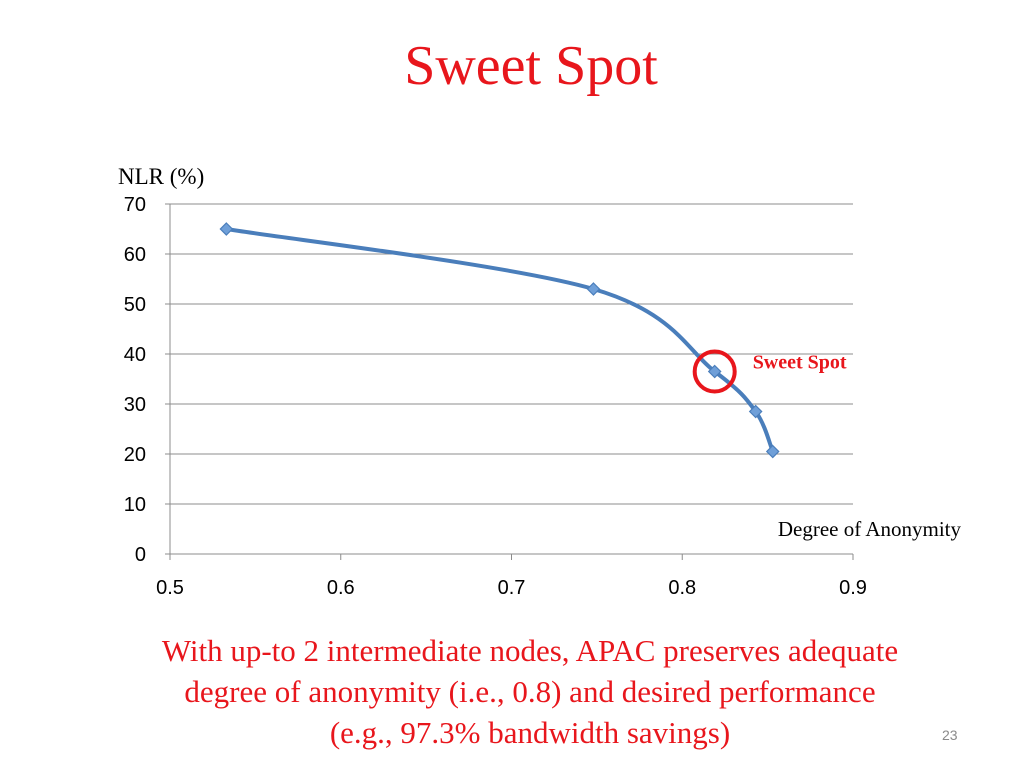  What do you see at coordinates (135, 205) in the screenshot?
I see `y-tick-label: 70` at bounding box center [135, 205].